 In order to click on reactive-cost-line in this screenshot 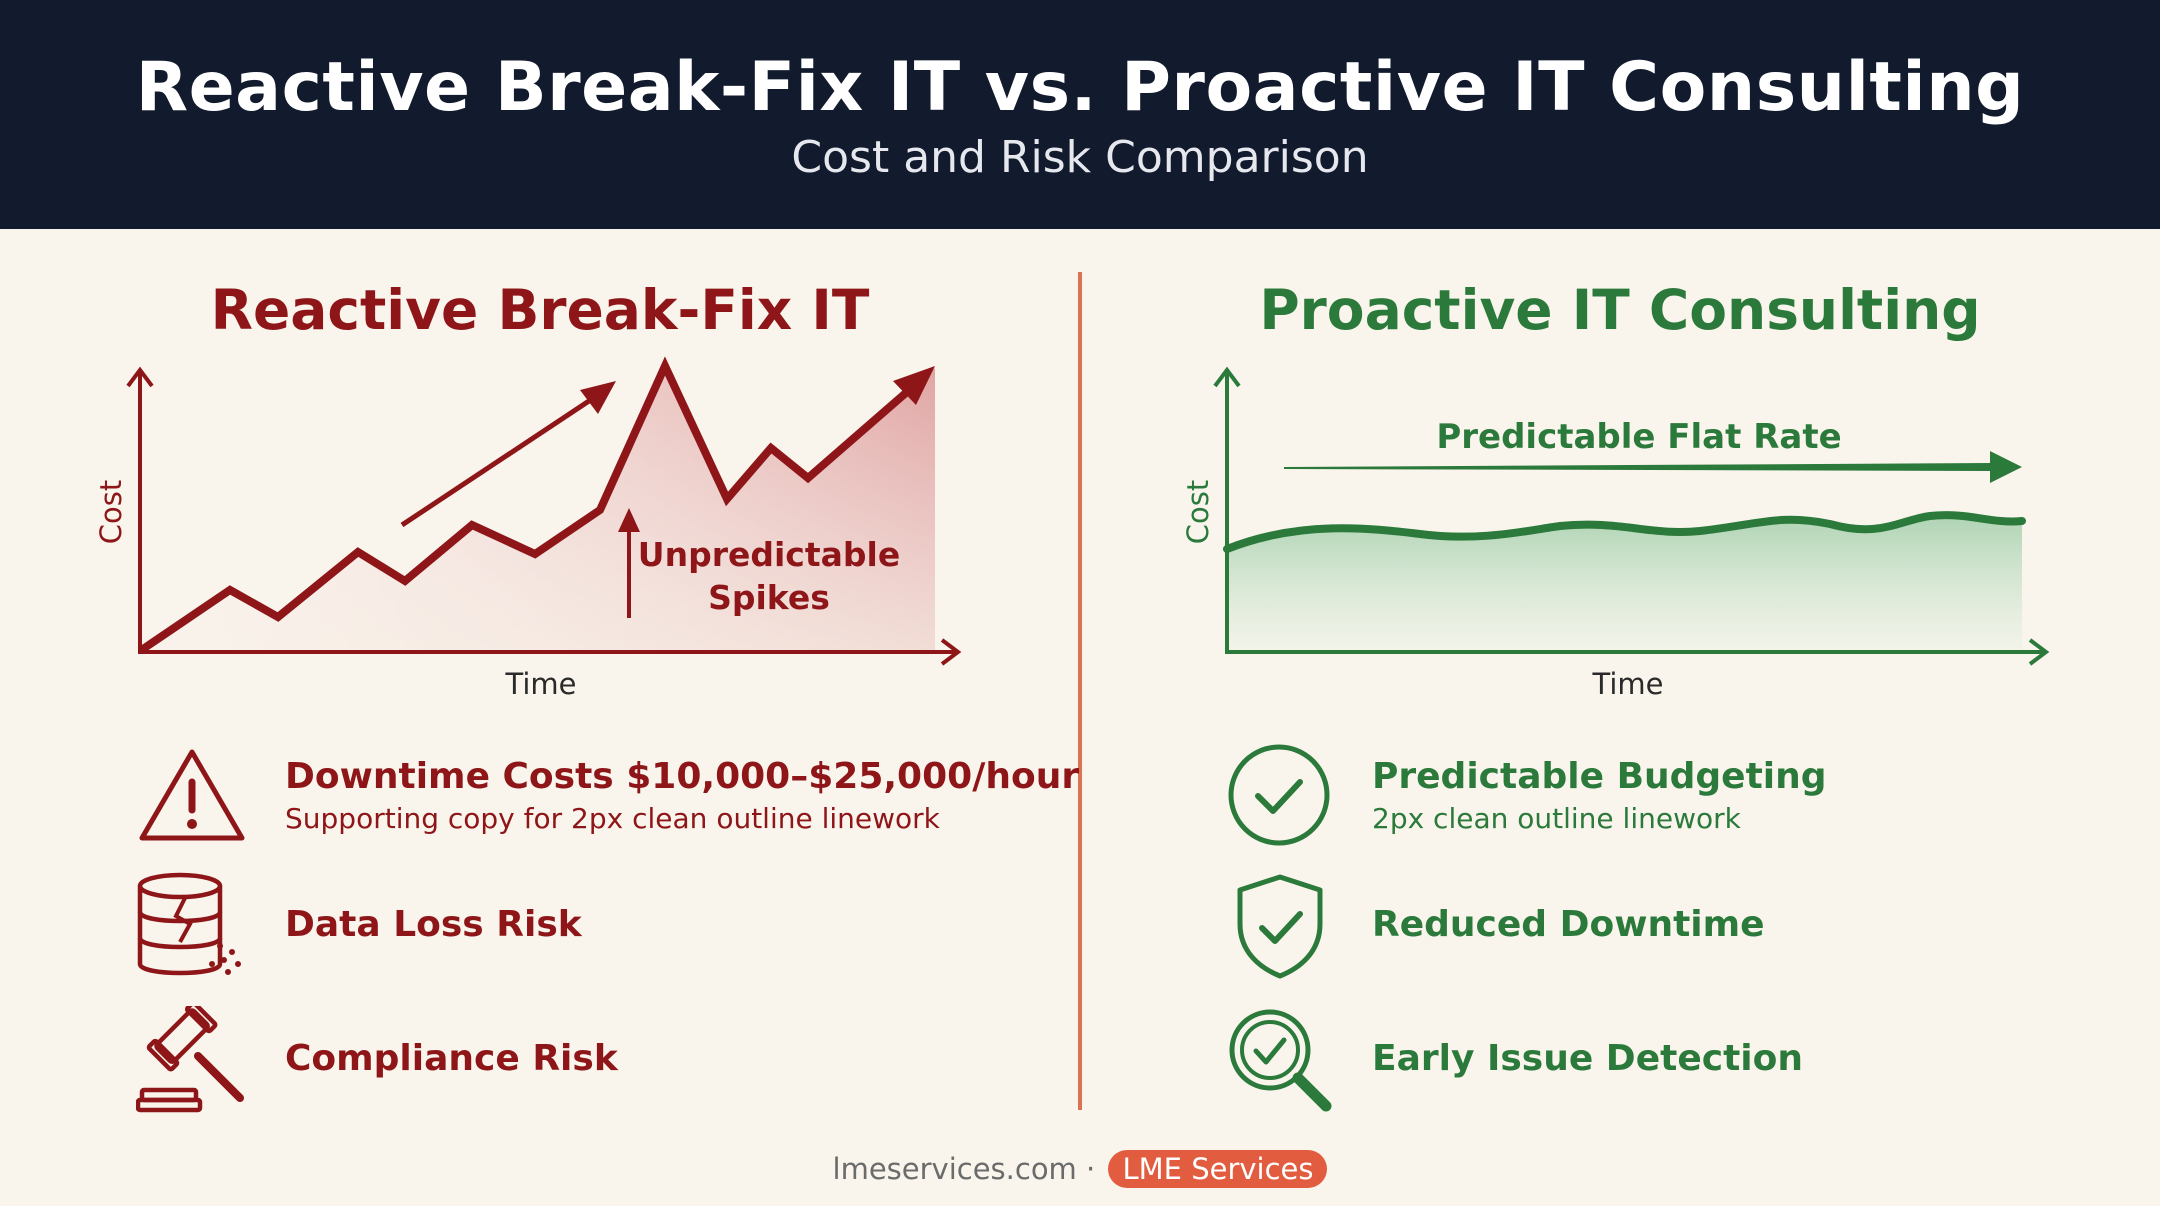, I will do `click(527, 505)`.